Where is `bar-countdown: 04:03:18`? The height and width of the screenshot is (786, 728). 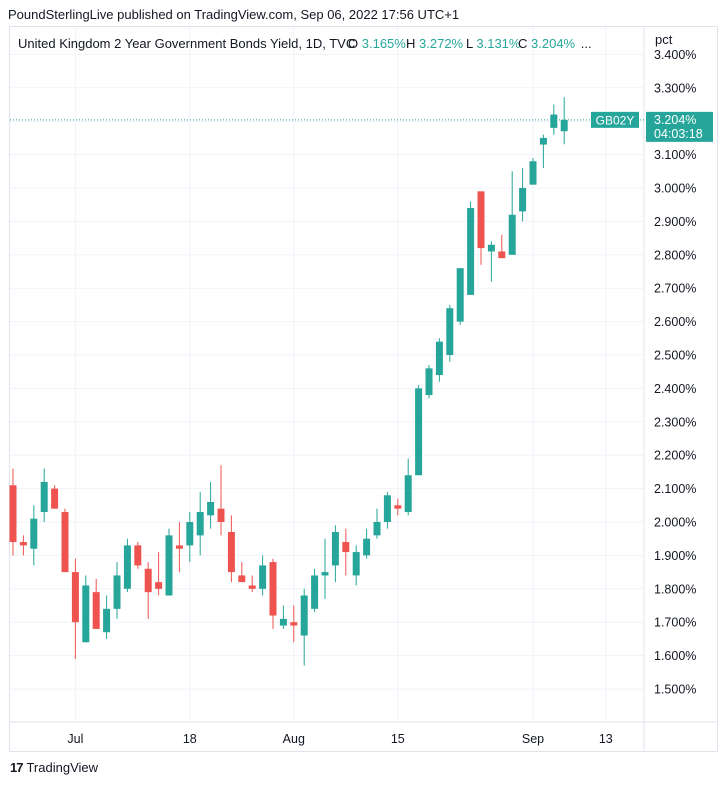
bar-countdown: 04:03:18 is located at coordinates (678, 134).